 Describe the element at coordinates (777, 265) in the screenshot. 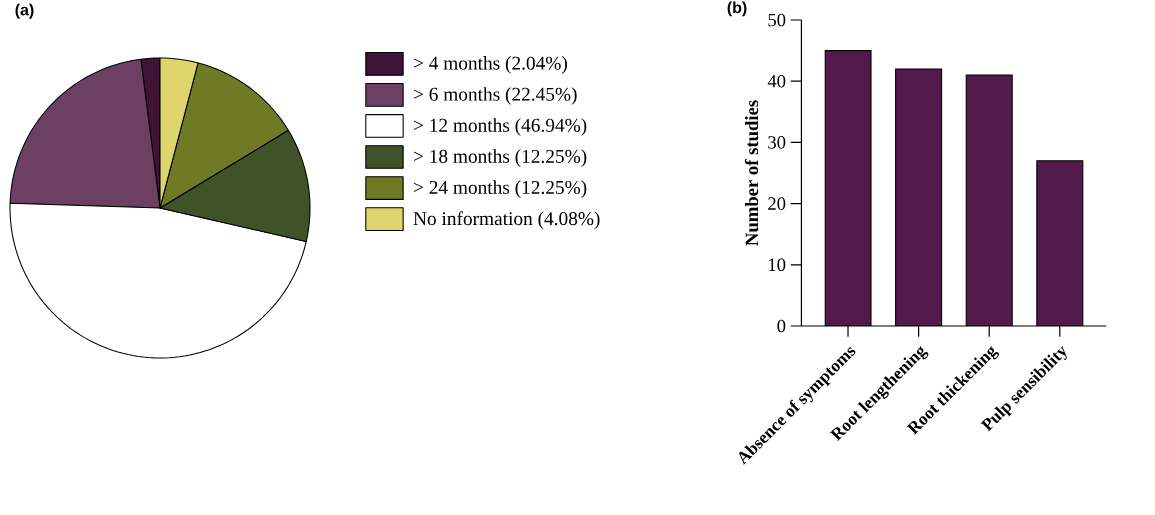

I see `y-tick-label: 10` at that location.